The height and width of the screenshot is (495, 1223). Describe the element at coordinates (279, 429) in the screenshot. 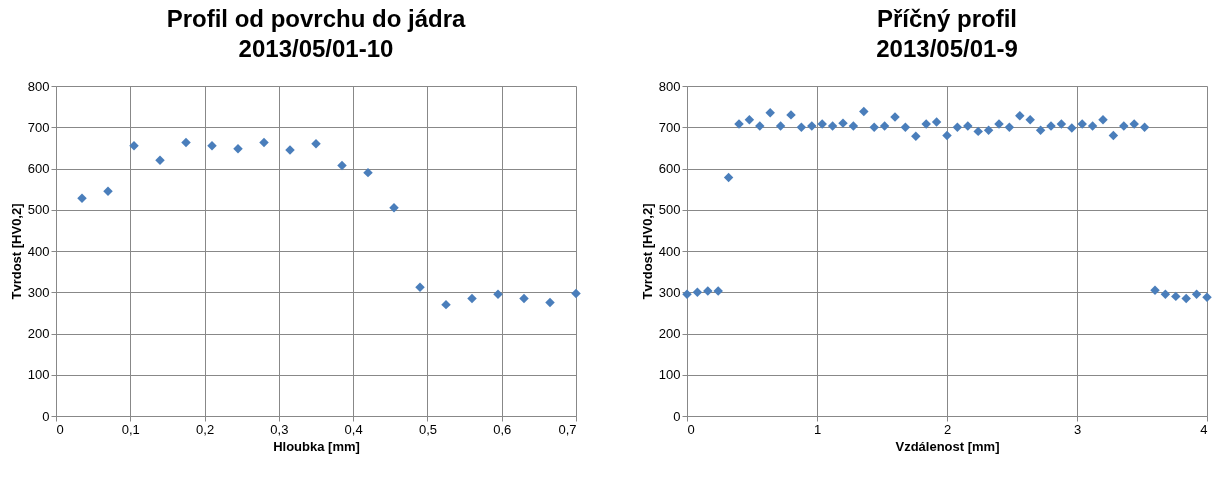

I see `x-tick-label: 0,3` at that location.